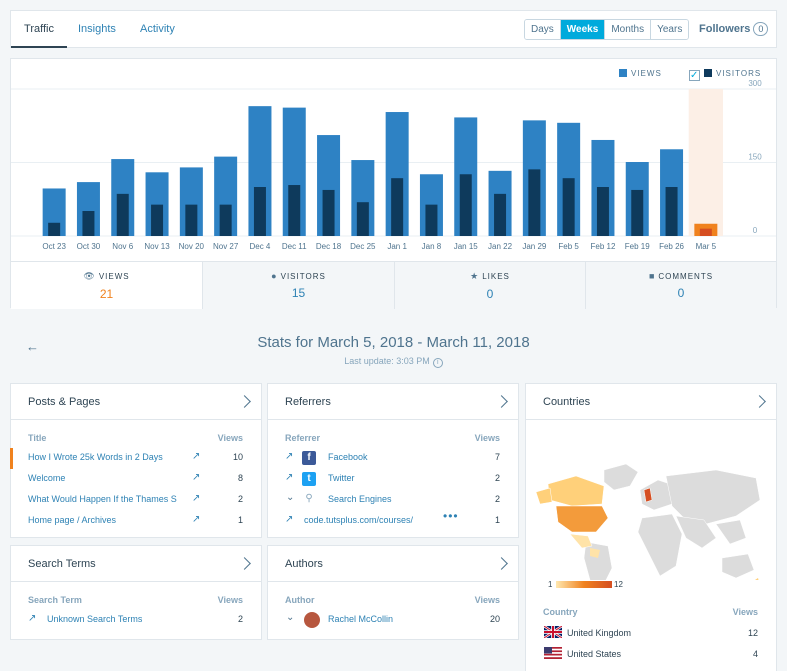 This screenshot has width=787, height=671. What do you see at coordinates (363, 246) in the screenshot?
I see `x-tick-label: Dec 25` at bounding box center [363, 246].